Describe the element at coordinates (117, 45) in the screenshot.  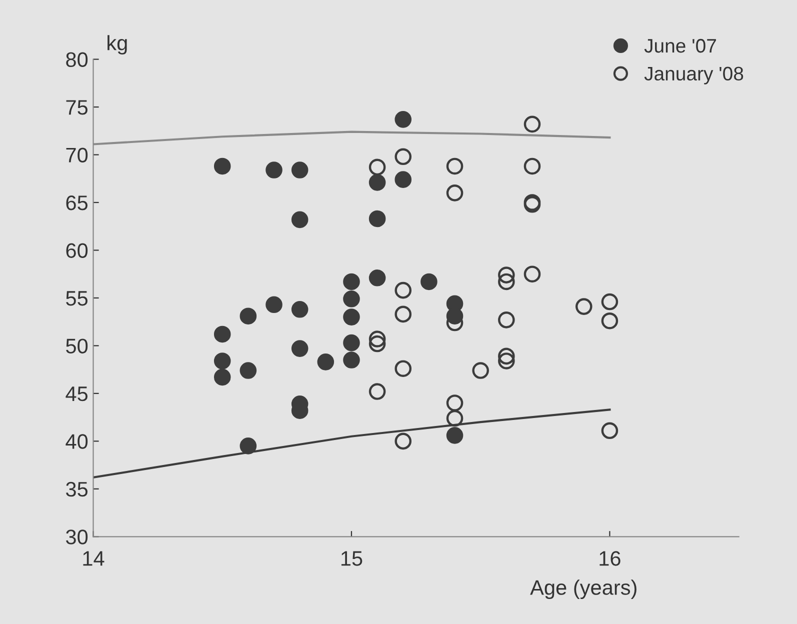
I see `y-axis-title: kg` at that location.